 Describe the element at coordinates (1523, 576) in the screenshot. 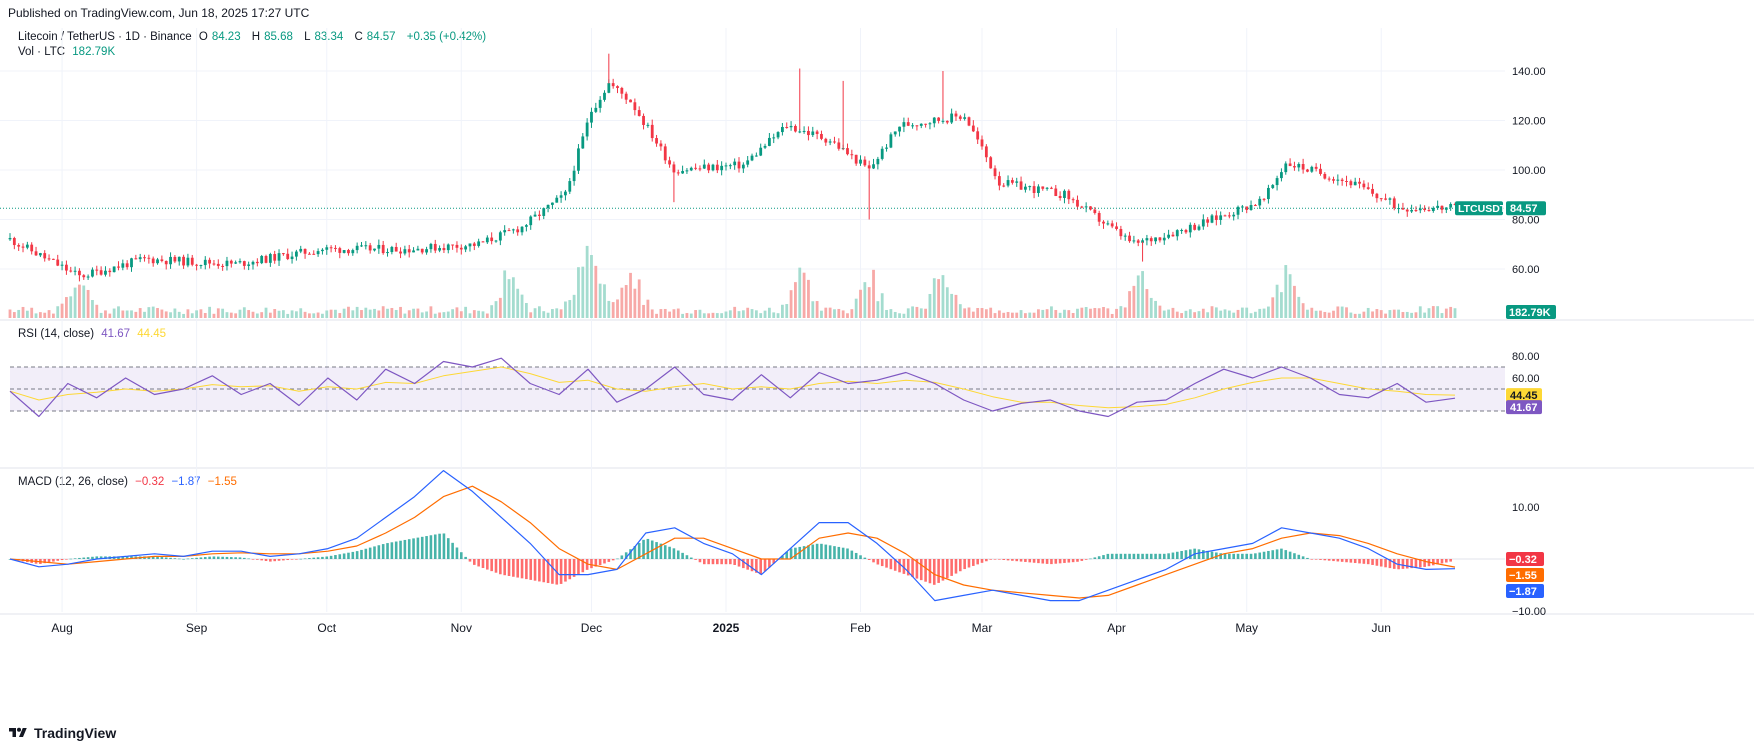

I see `macd-signal-badge-label: −1.55` at that location.